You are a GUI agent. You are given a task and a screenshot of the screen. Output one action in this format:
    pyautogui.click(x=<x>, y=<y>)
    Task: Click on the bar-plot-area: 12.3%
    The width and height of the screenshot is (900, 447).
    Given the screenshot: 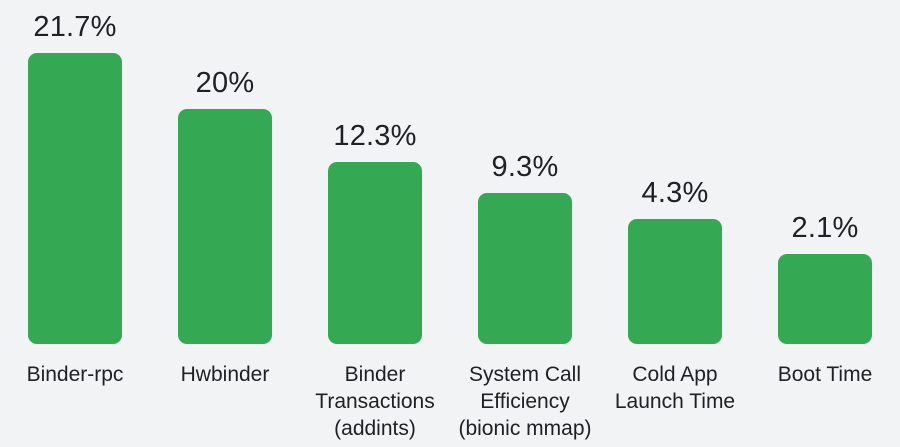 What is the action you would take?
    pyautogui.click(x=375, y=172)
    